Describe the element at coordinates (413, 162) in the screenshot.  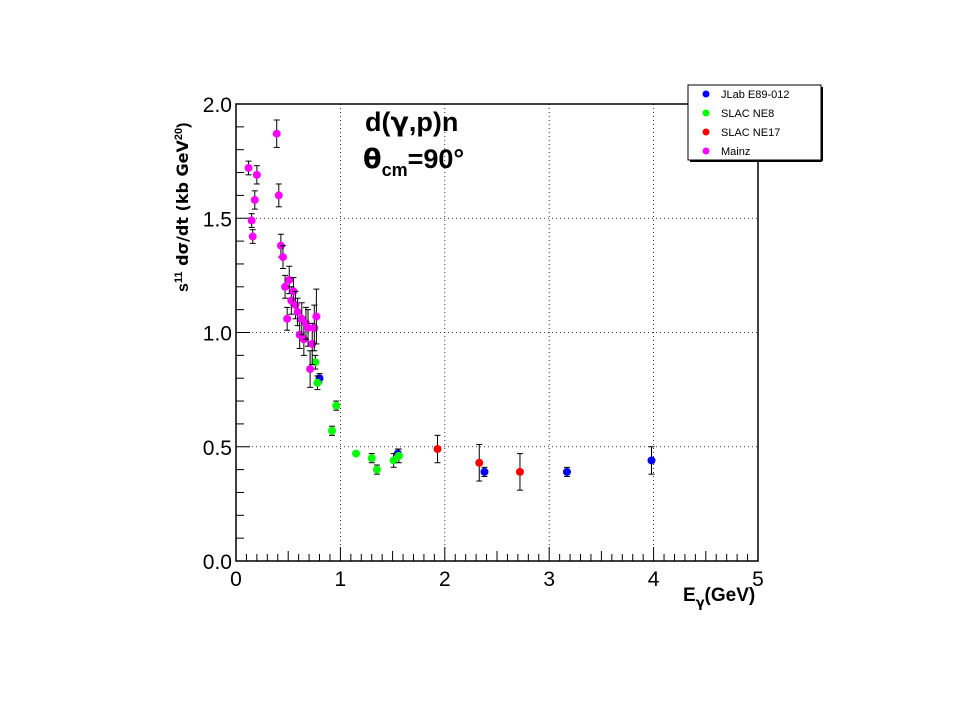
I see `angle-annotation: θcm=90°` at that location.